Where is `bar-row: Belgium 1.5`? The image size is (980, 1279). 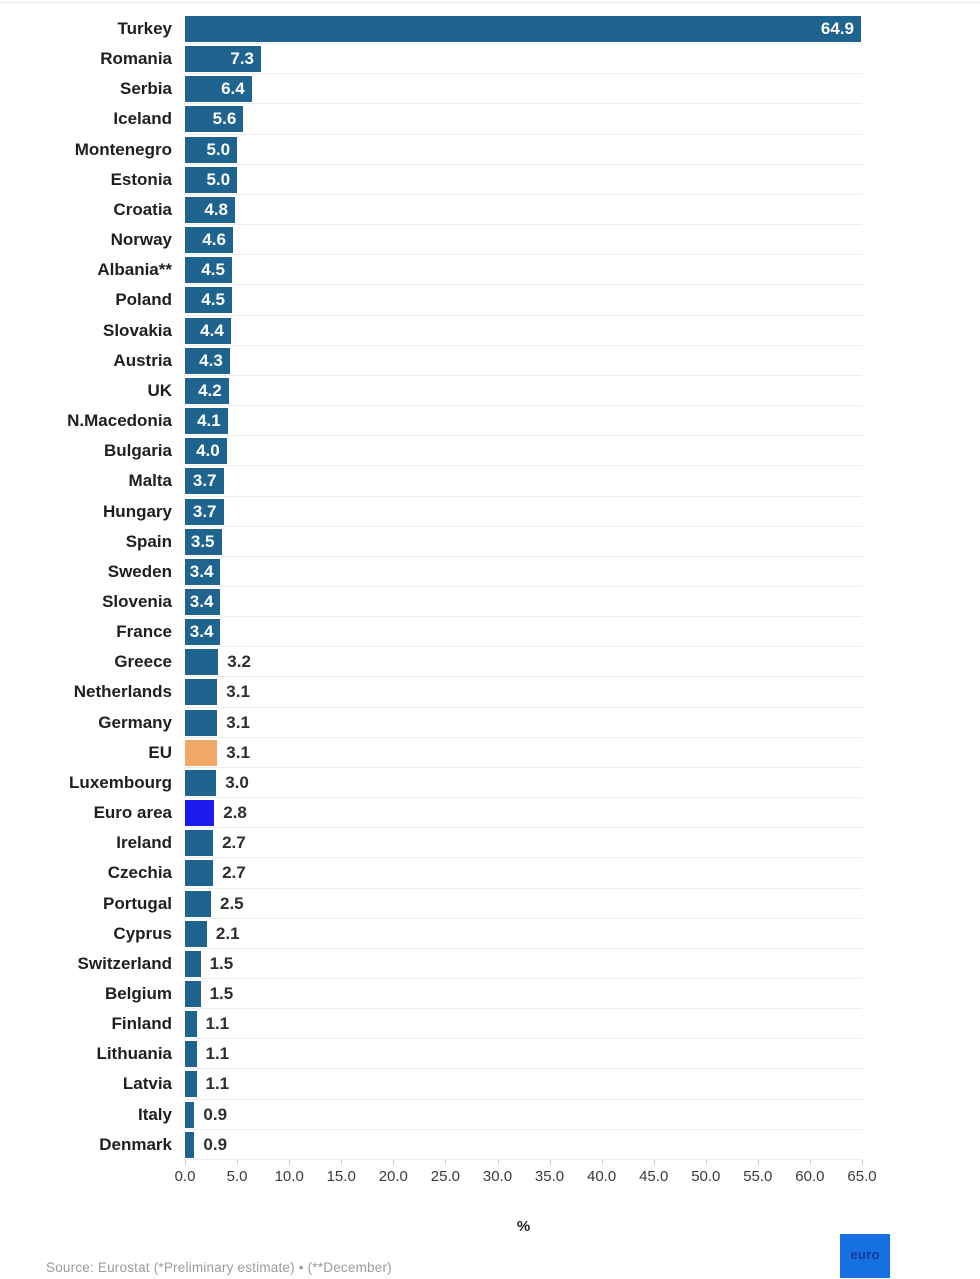
bar-row: Belgium 1.5 is located at coordinates (490, 994).